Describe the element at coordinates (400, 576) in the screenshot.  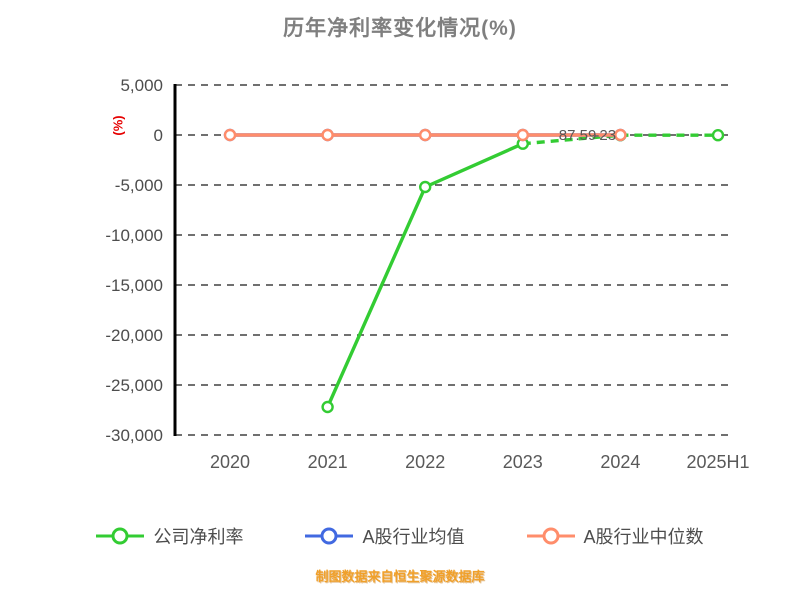
I see `source-note: 制图数据来自恒生聚源数据库` at that location.